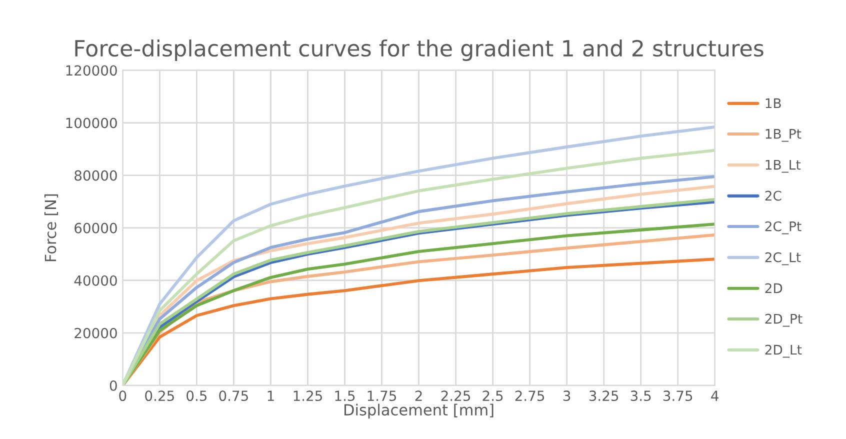  I want to click on legend-label: 1B_Pt, so click(784, 135).